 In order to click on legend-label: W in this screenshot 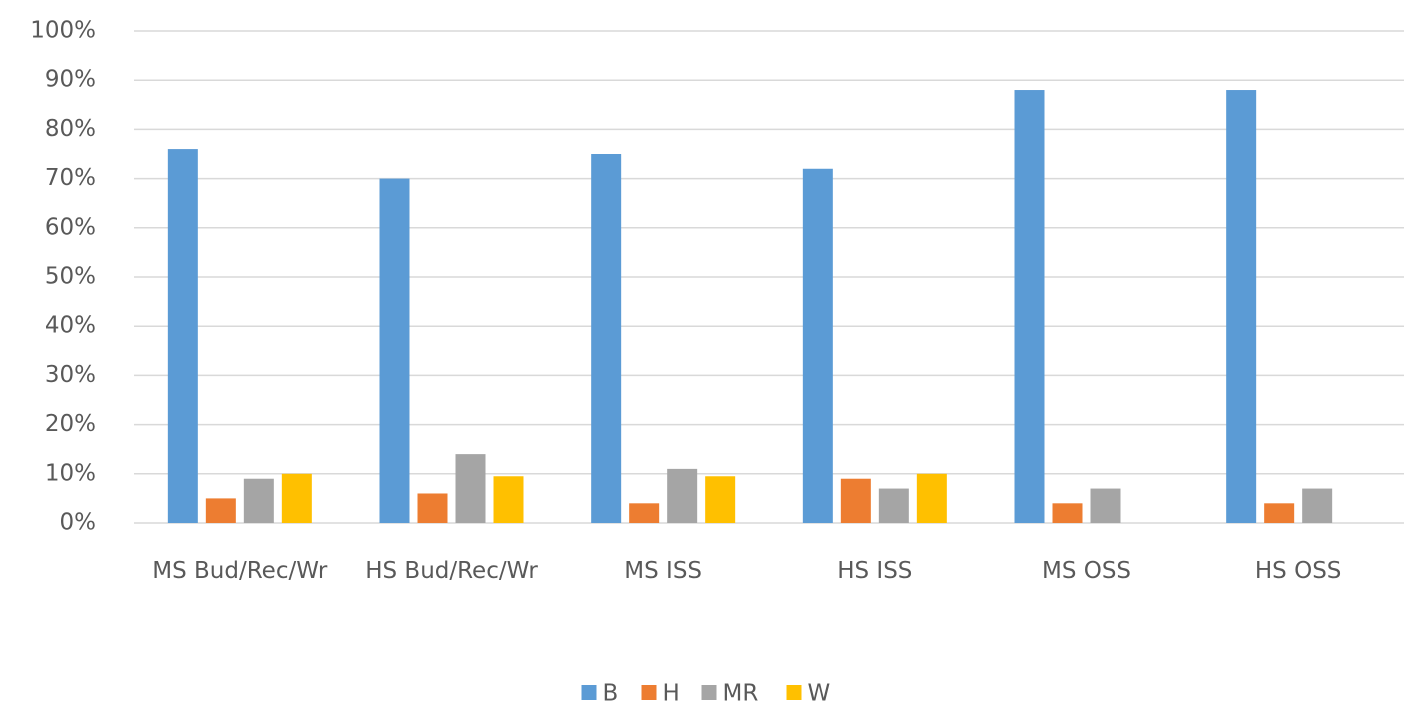, I will do `click(819, 694)`.